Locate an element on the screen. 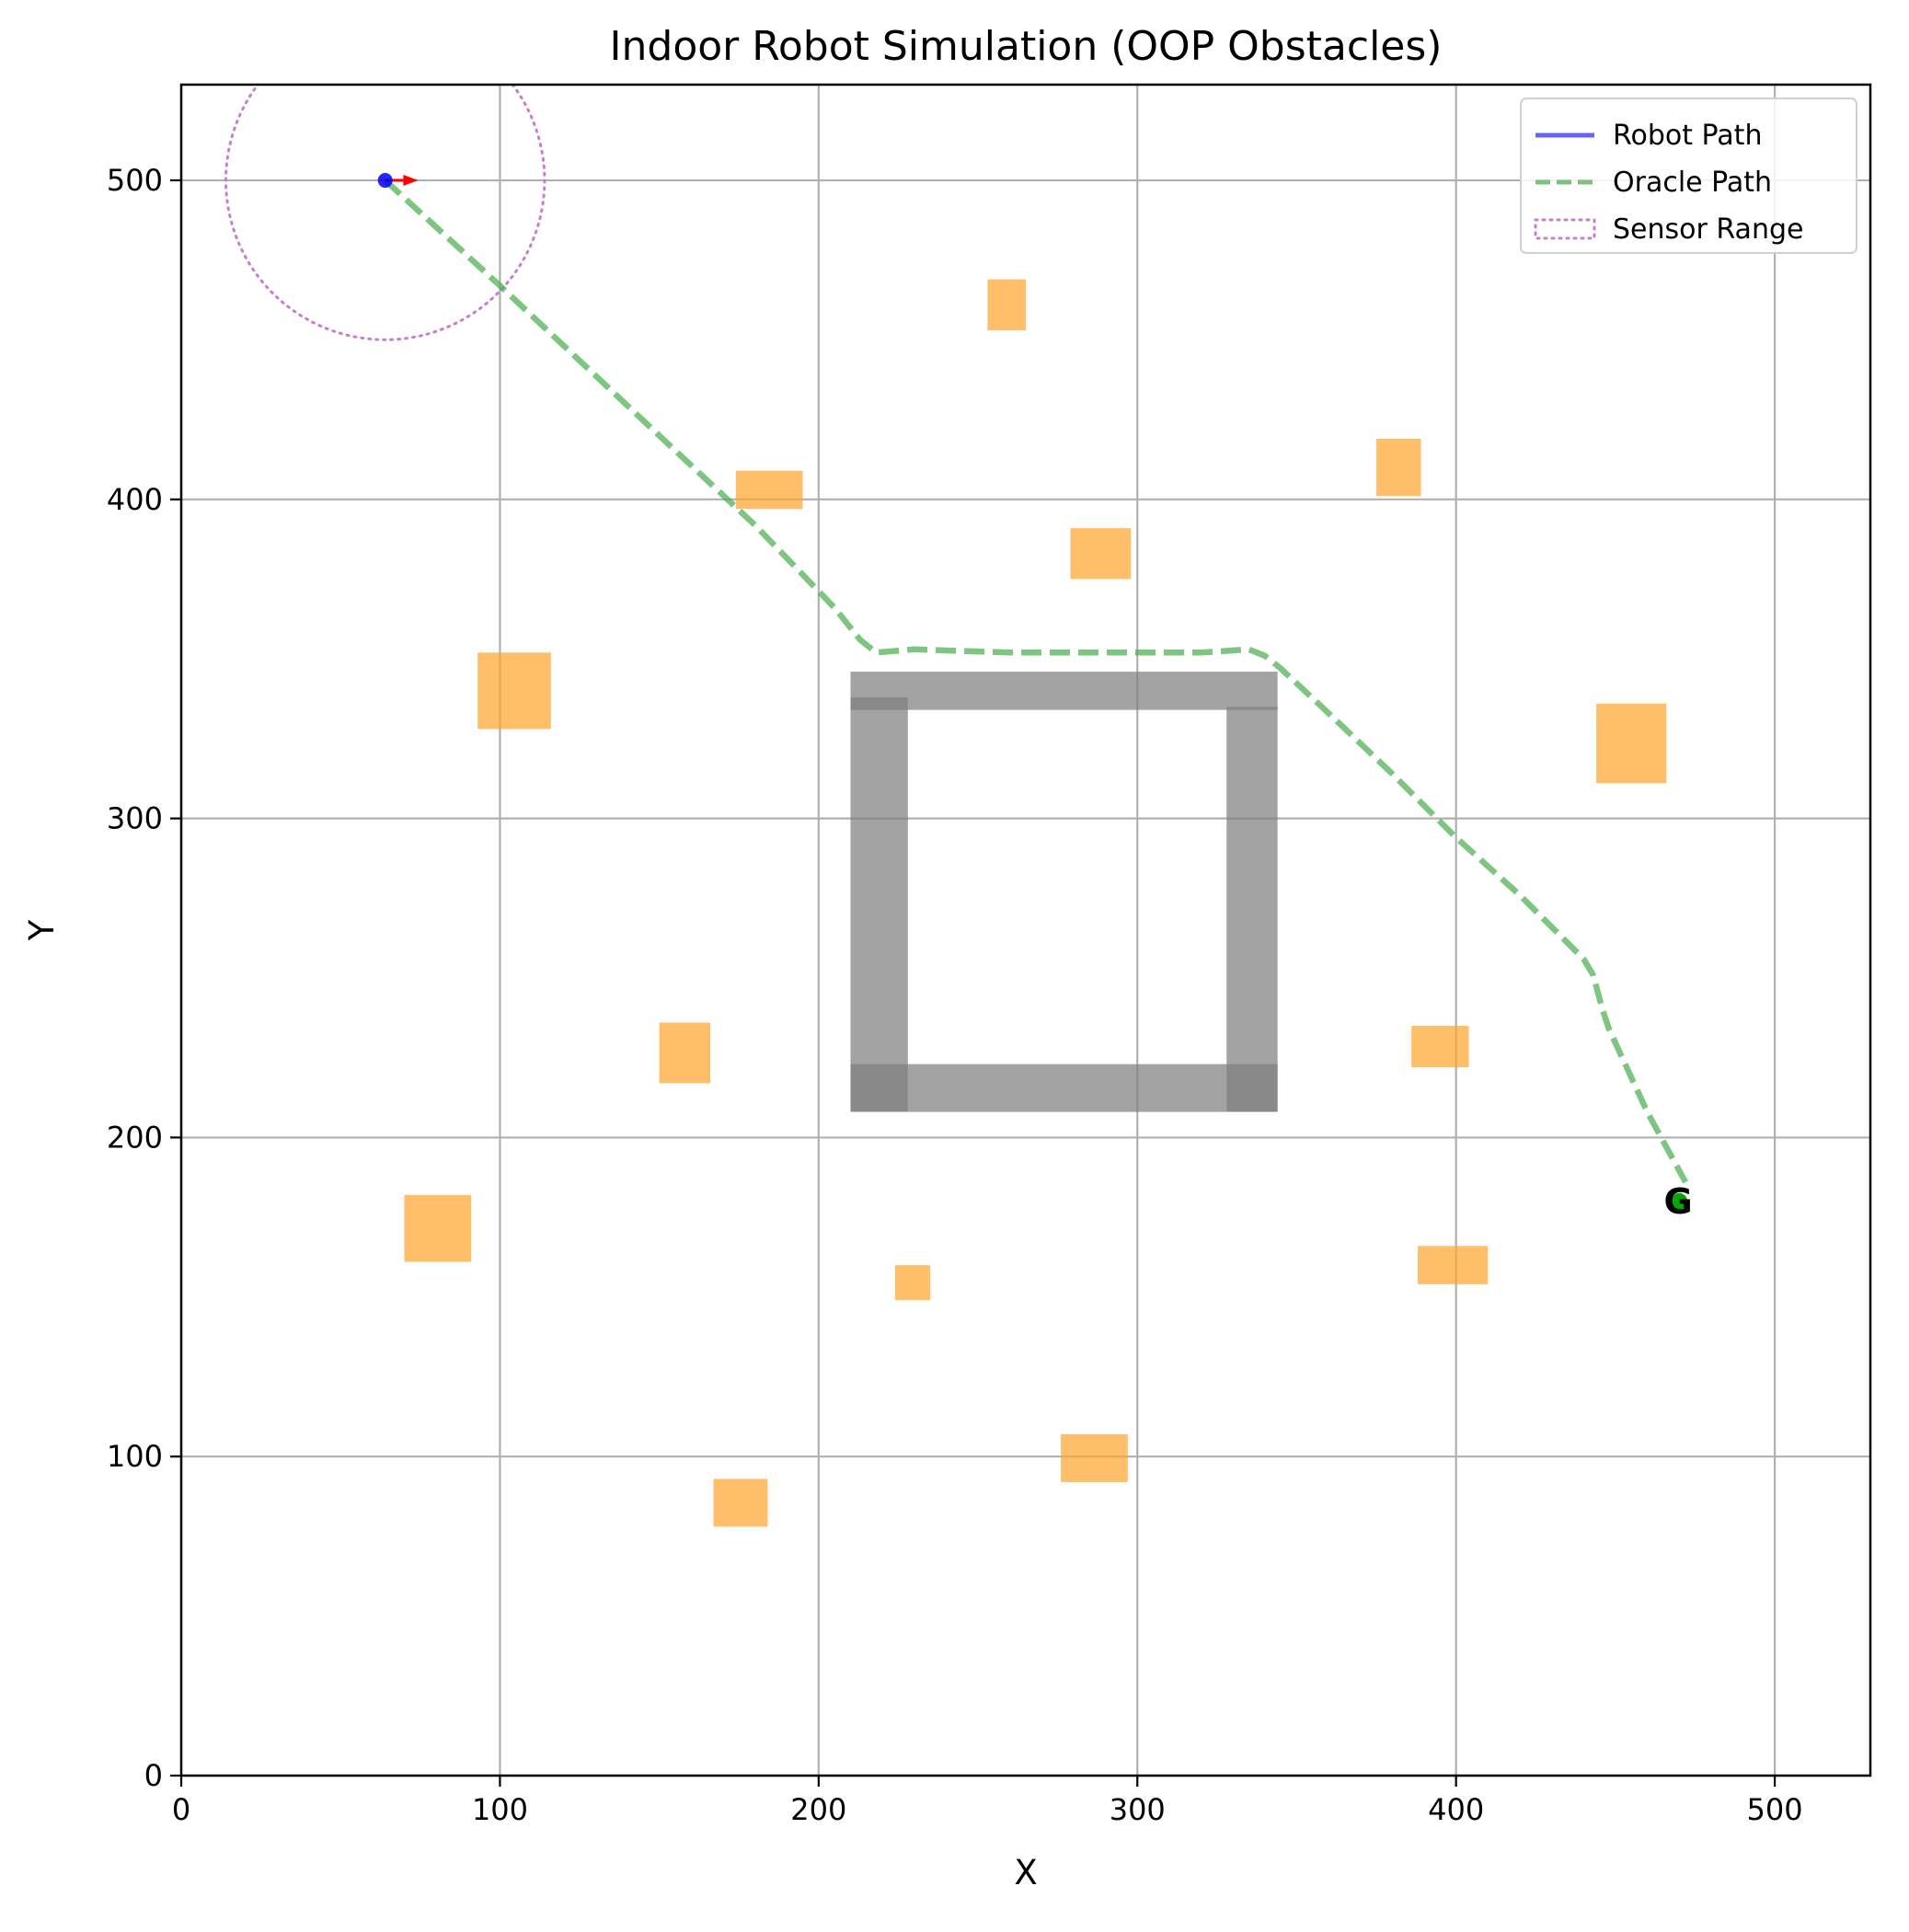 The image size is (1909, 1932). y-tick-label: 200 is located at coordinates (135, 1137).